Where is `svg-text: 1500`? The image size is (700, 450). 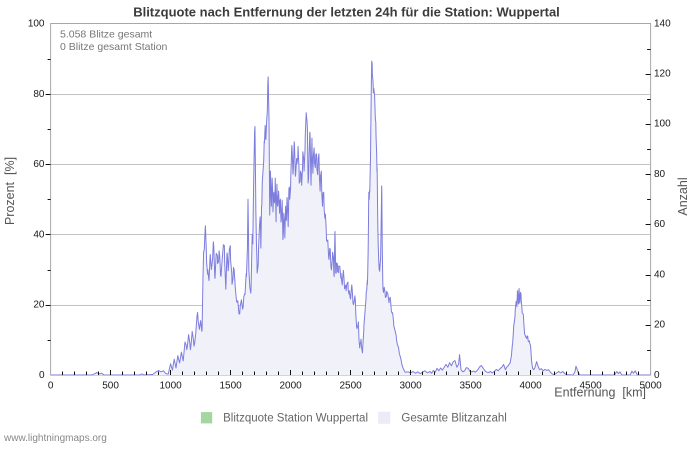 svg-text: 1500 is located at coordinates (230, 385).